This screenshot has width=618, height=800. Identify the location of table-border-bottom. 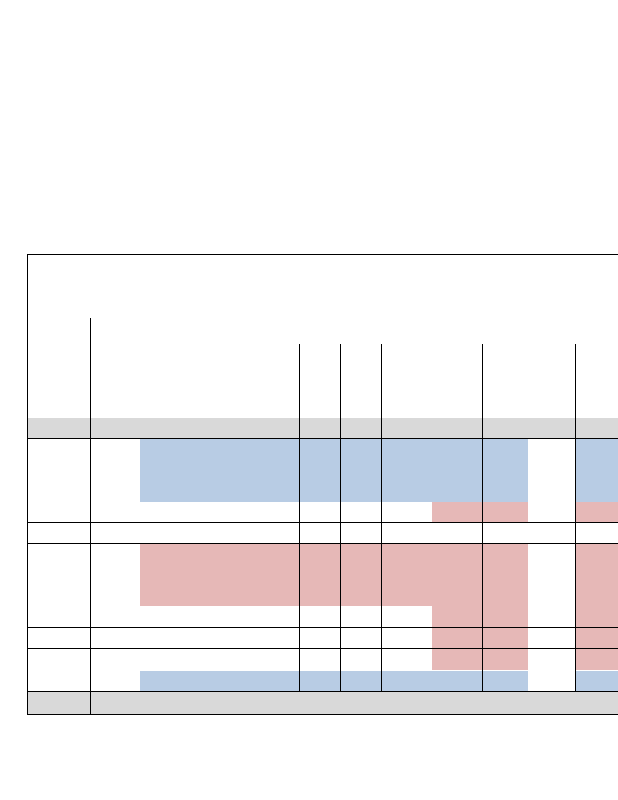
(322, 714).